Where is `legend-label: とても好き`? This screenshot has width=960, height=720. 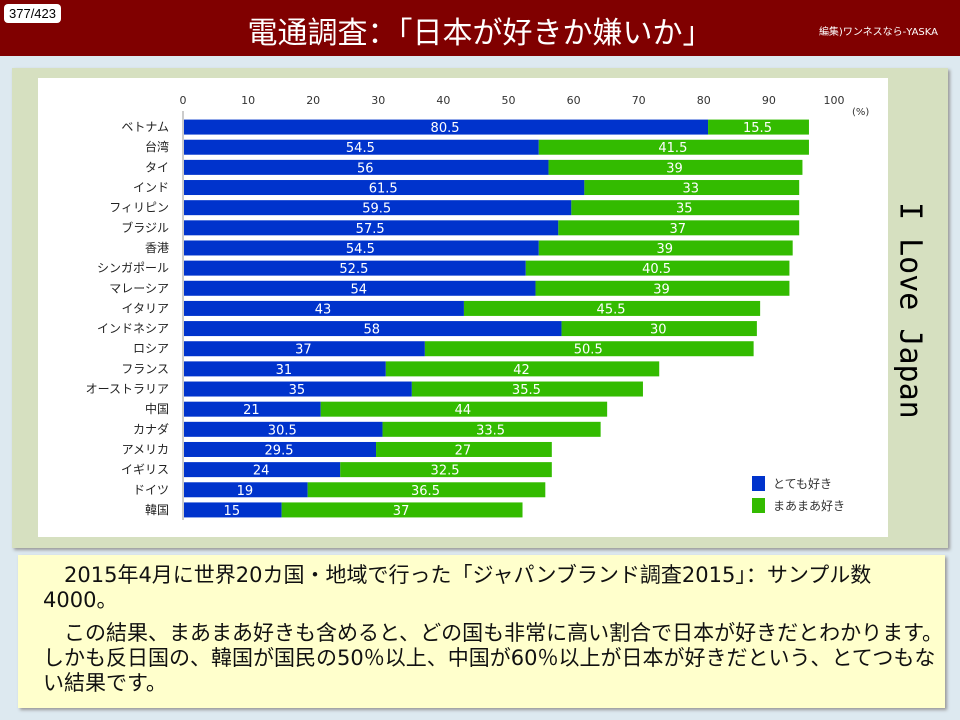
legend-label: とても好き is located at coordinates (802, 484).